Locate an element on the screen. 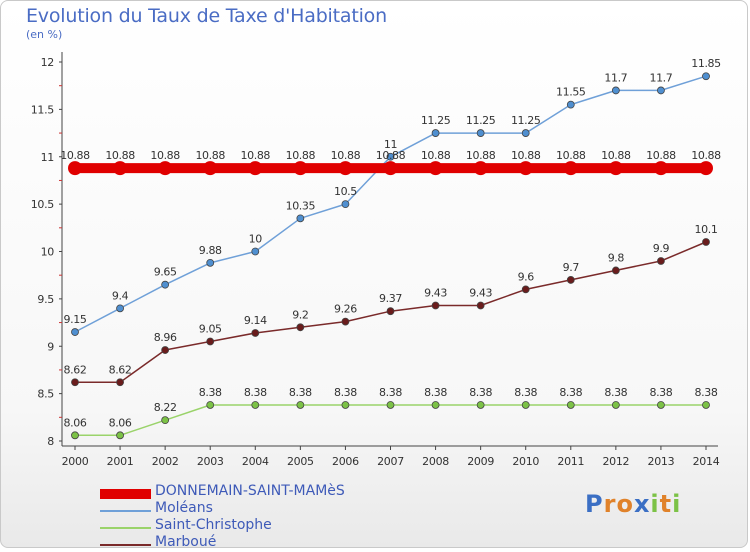  data-label: 9.4 is located at coordinates (120, 295).